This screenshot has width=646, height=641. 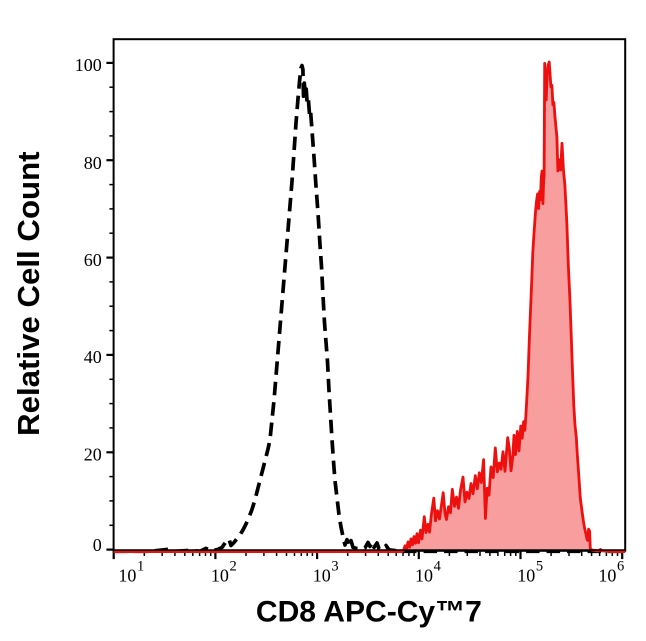 I want to click on svg-text: Relative Cell Count, so click(x=28, y=293).